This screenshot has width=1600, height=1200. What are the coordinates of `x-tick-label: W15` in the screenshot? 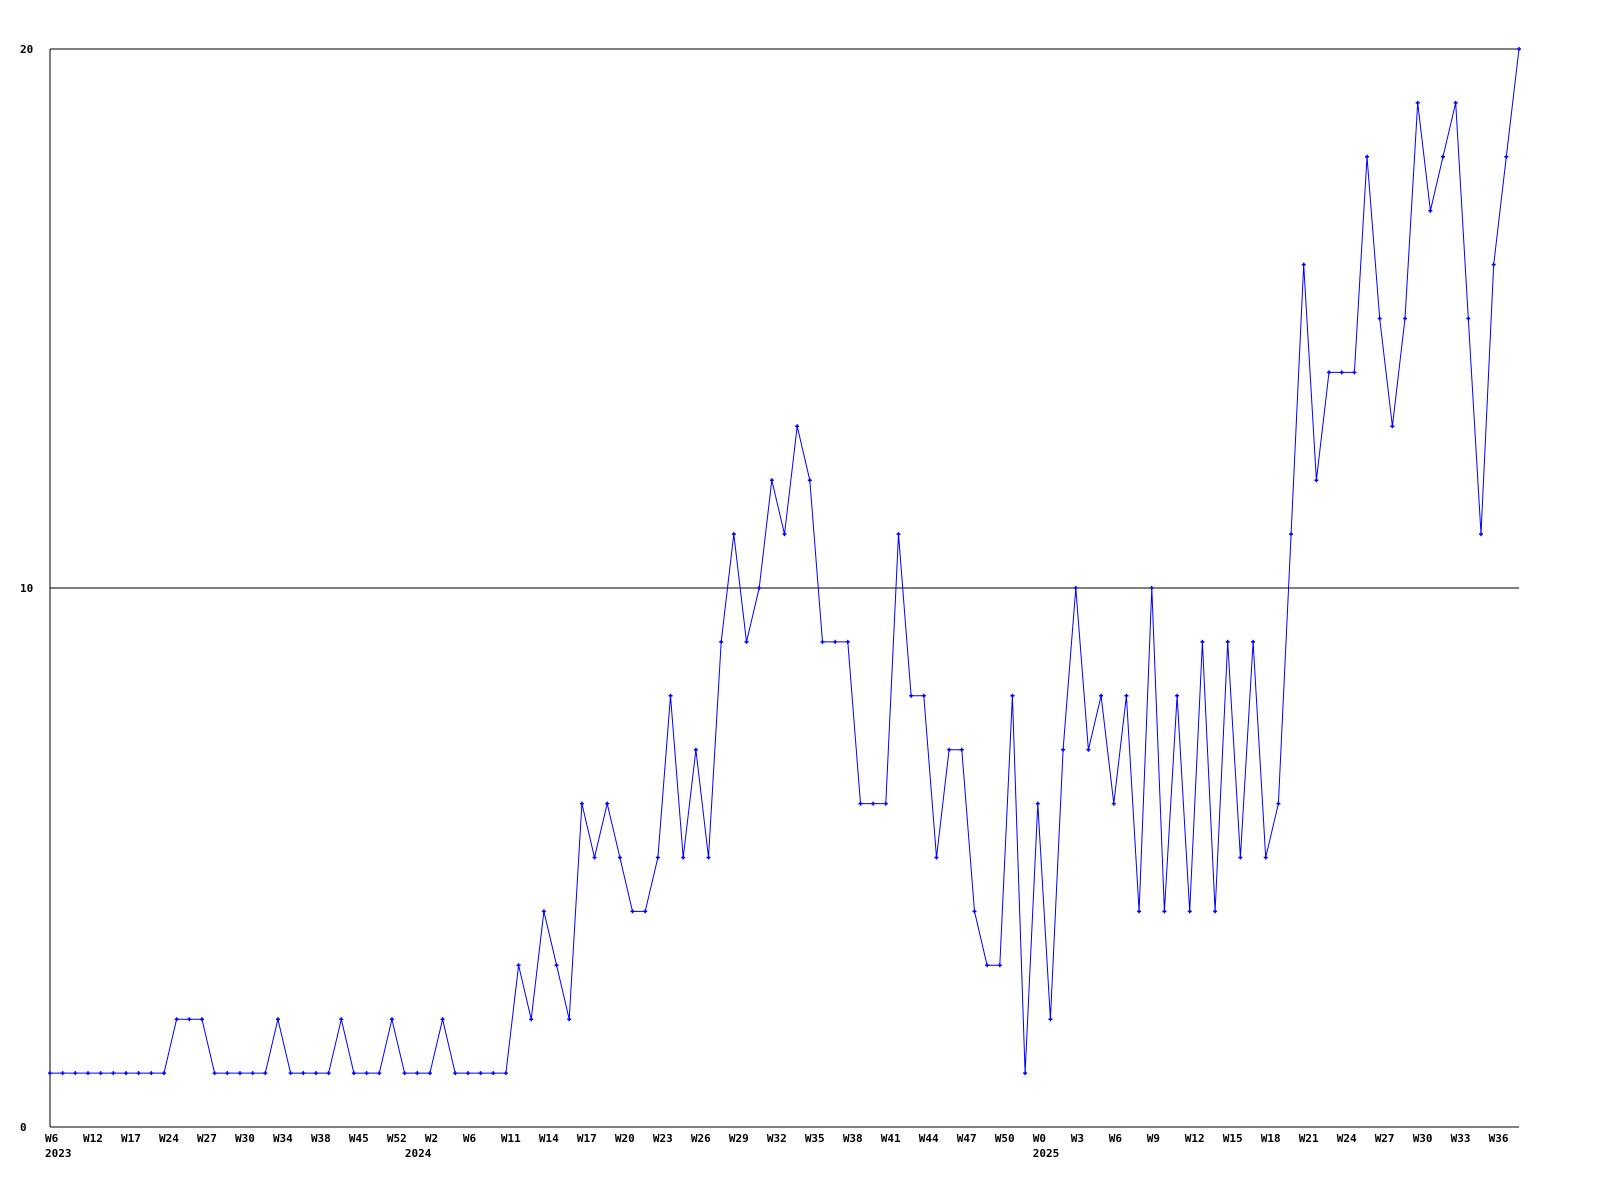 It's located at (1233, 1138).